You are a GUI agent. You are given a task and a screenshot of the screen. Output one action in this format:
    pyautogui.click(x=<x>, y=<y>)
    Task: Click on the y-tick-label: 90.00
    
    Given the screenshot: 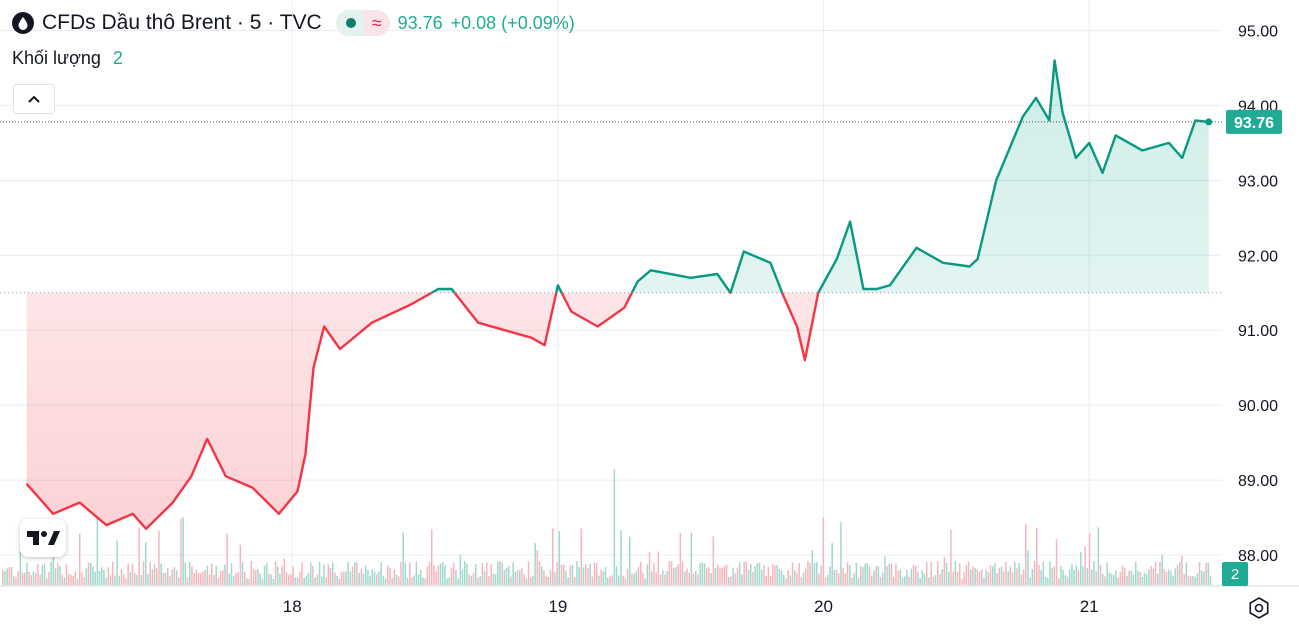 What is the action you would take?
    pyautogui.click(x=1258, y=406)
    